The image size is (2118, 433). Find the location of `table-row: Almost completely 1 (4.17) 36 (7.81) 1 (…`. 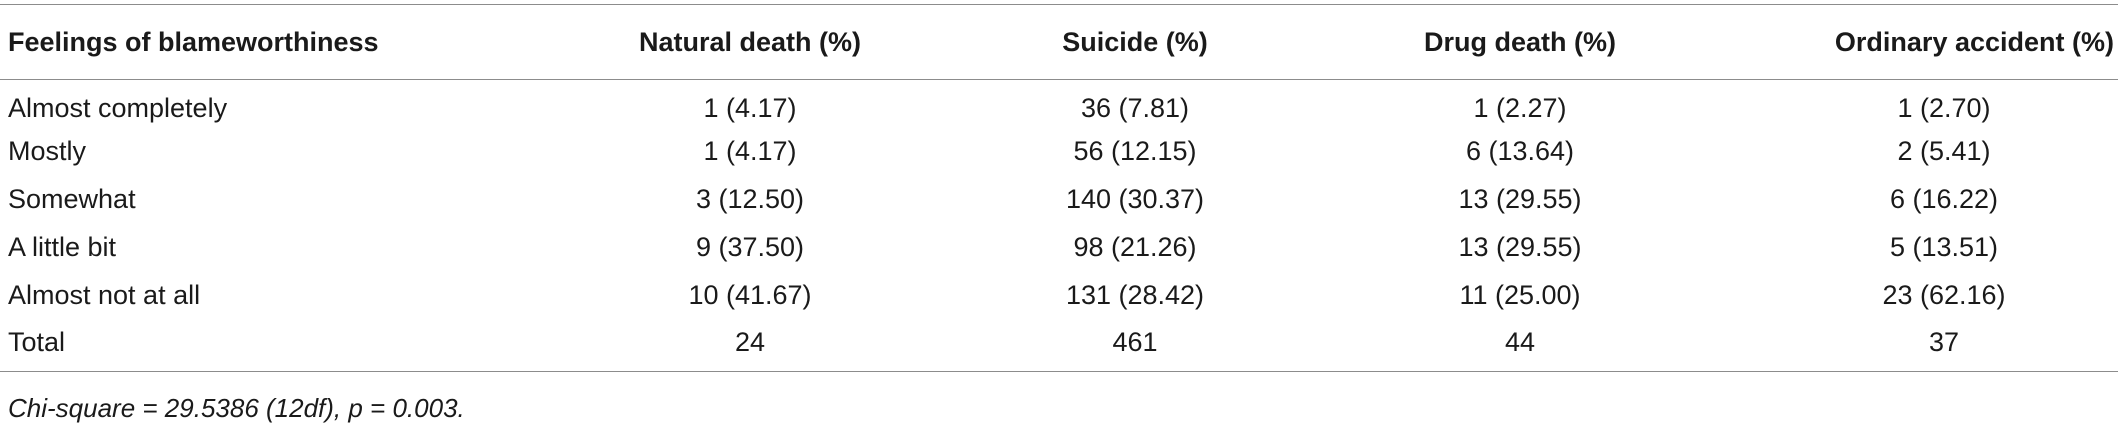

table-row: Almost completely 1 (4.17) 36 (7.81) 1 (… is located at coordinates (1059, 104).